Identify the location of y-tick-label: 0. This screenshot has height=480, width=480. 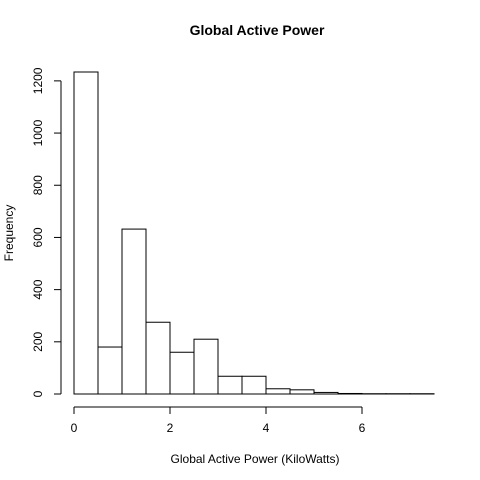
(38, 393).